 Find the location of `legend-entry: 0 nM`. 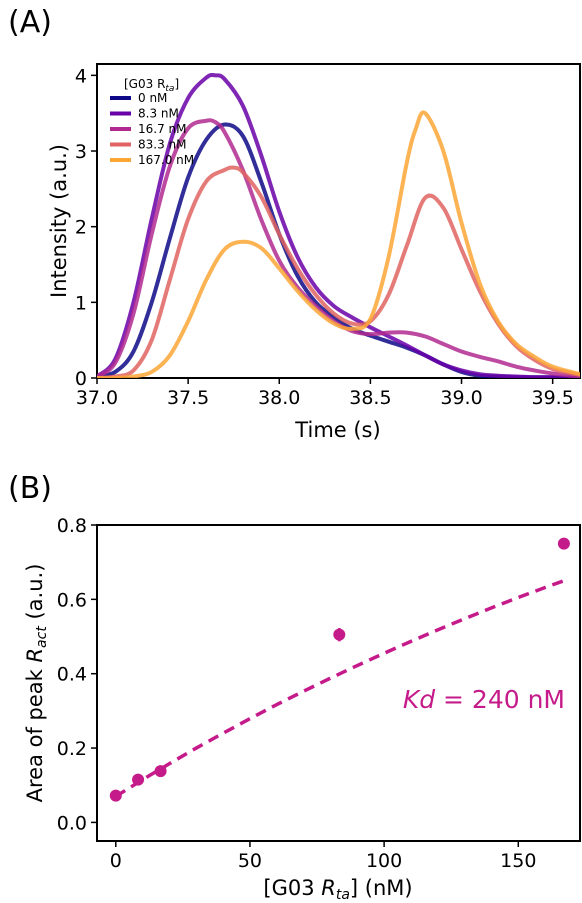

legend-entry: 0 nM is located at coordinates (152, 98).